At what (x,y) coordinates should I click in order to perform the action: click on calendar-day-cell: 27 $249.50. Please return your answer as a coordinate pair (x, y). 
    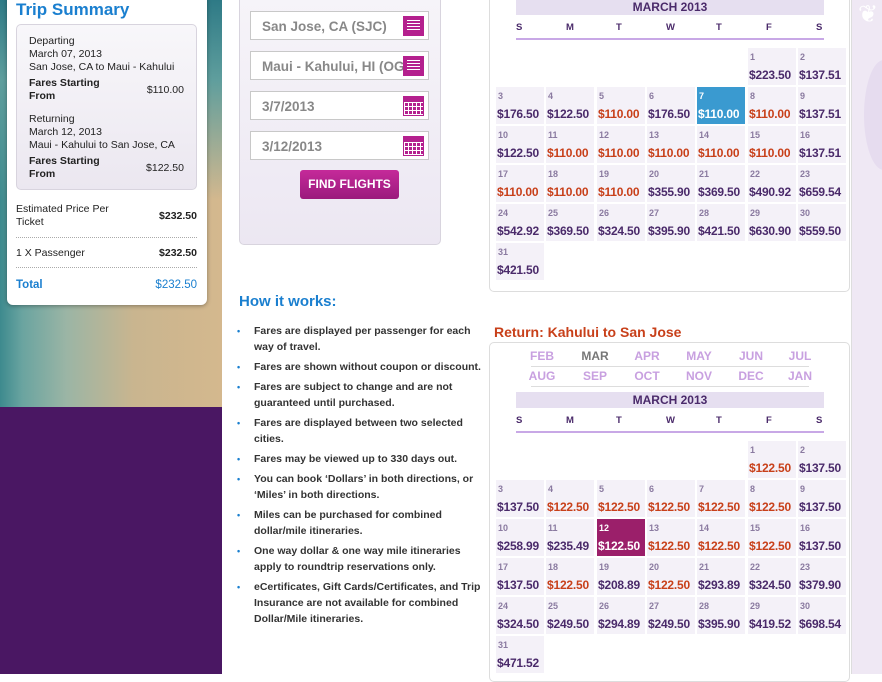
    Looking at the image, I should click on (671, 615).